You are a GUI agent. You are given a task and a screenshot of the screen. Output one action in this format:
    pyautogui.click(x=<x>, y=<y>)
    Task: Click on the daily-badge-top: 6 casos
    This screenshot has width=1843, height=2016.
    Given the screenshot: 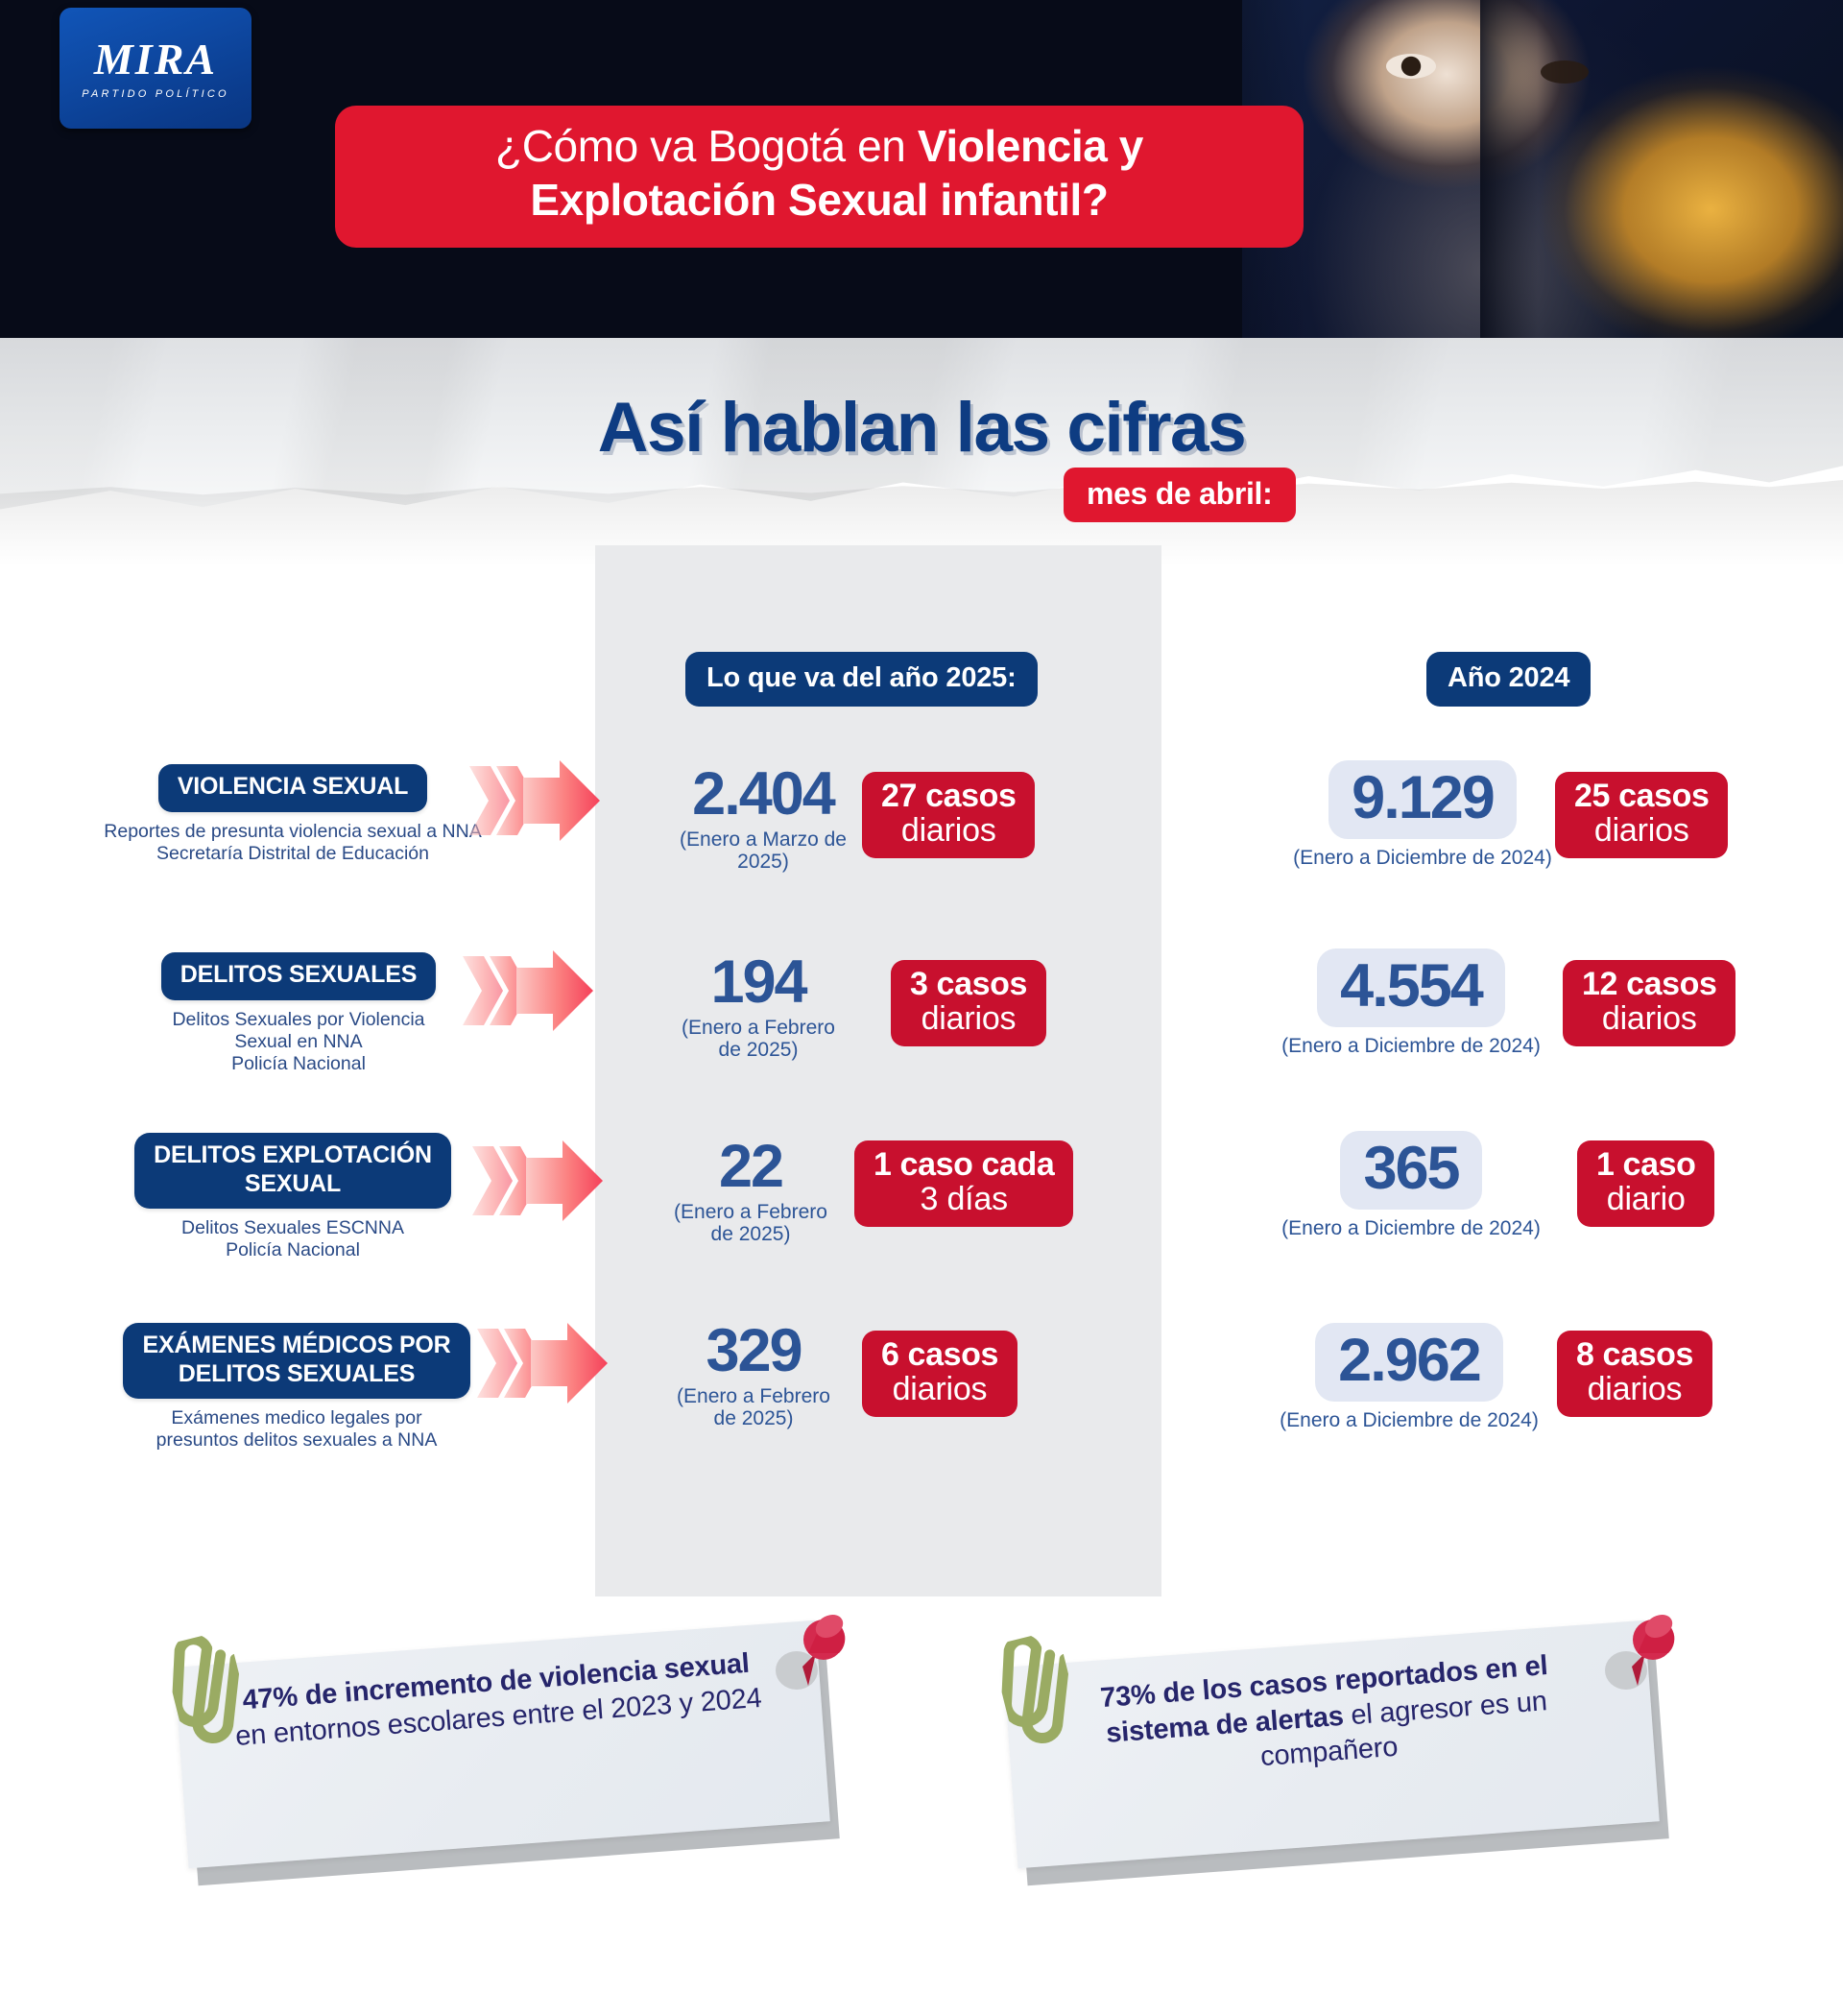 What is the action you would take?
    pyautogui.click(x=939, y=1354)
    